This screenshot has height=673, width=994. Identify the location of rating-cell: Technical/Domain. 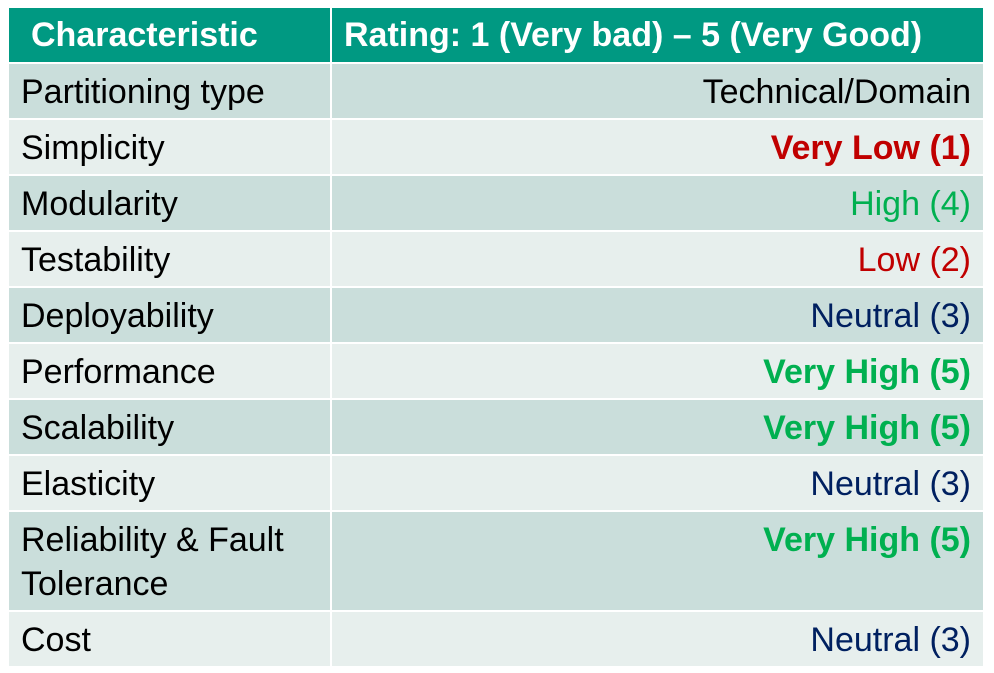
(657, 91).